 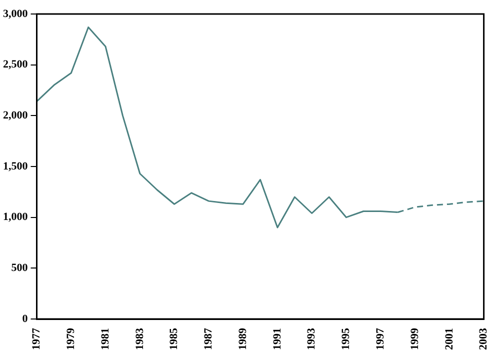 What do you see at coordinates (15, 14) in the screenshot?
I see `y-tick-label: 3,000` at bounding box center [15, 14].